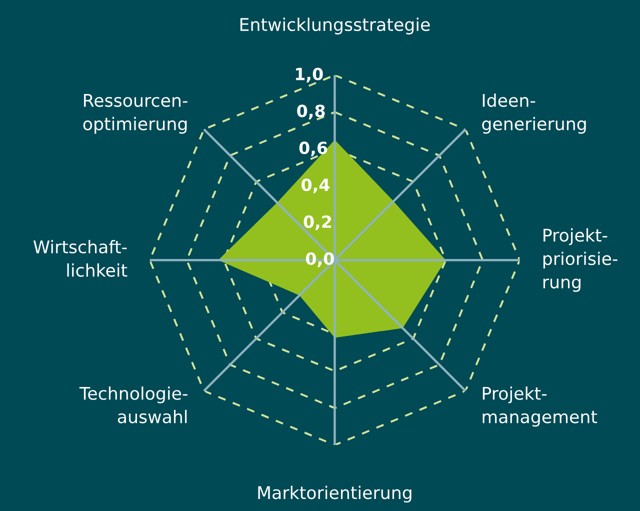 Image resolution: width=640 pixels, height=511 pixels. I want to click on y-tick-label: 0,2, so click(318, 222).